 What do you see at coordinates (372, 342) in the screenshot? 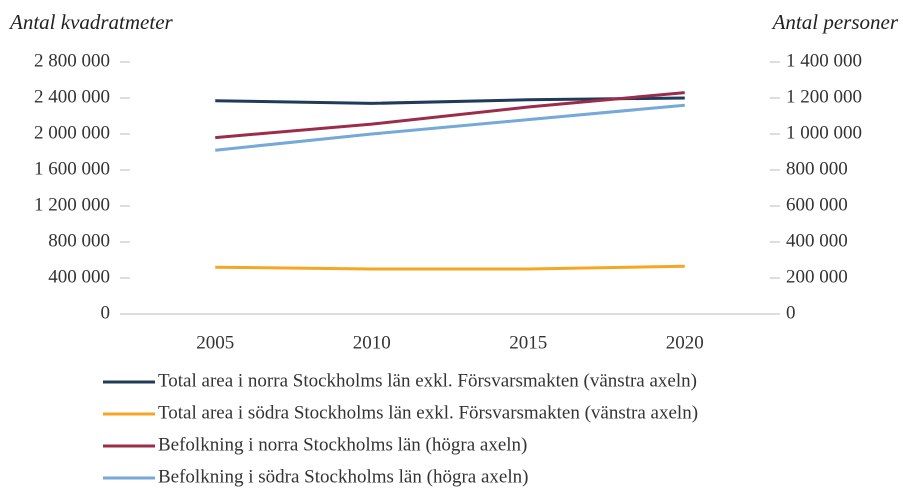
I see `x-tick-label: 2010` at bounding box center [372, 342].